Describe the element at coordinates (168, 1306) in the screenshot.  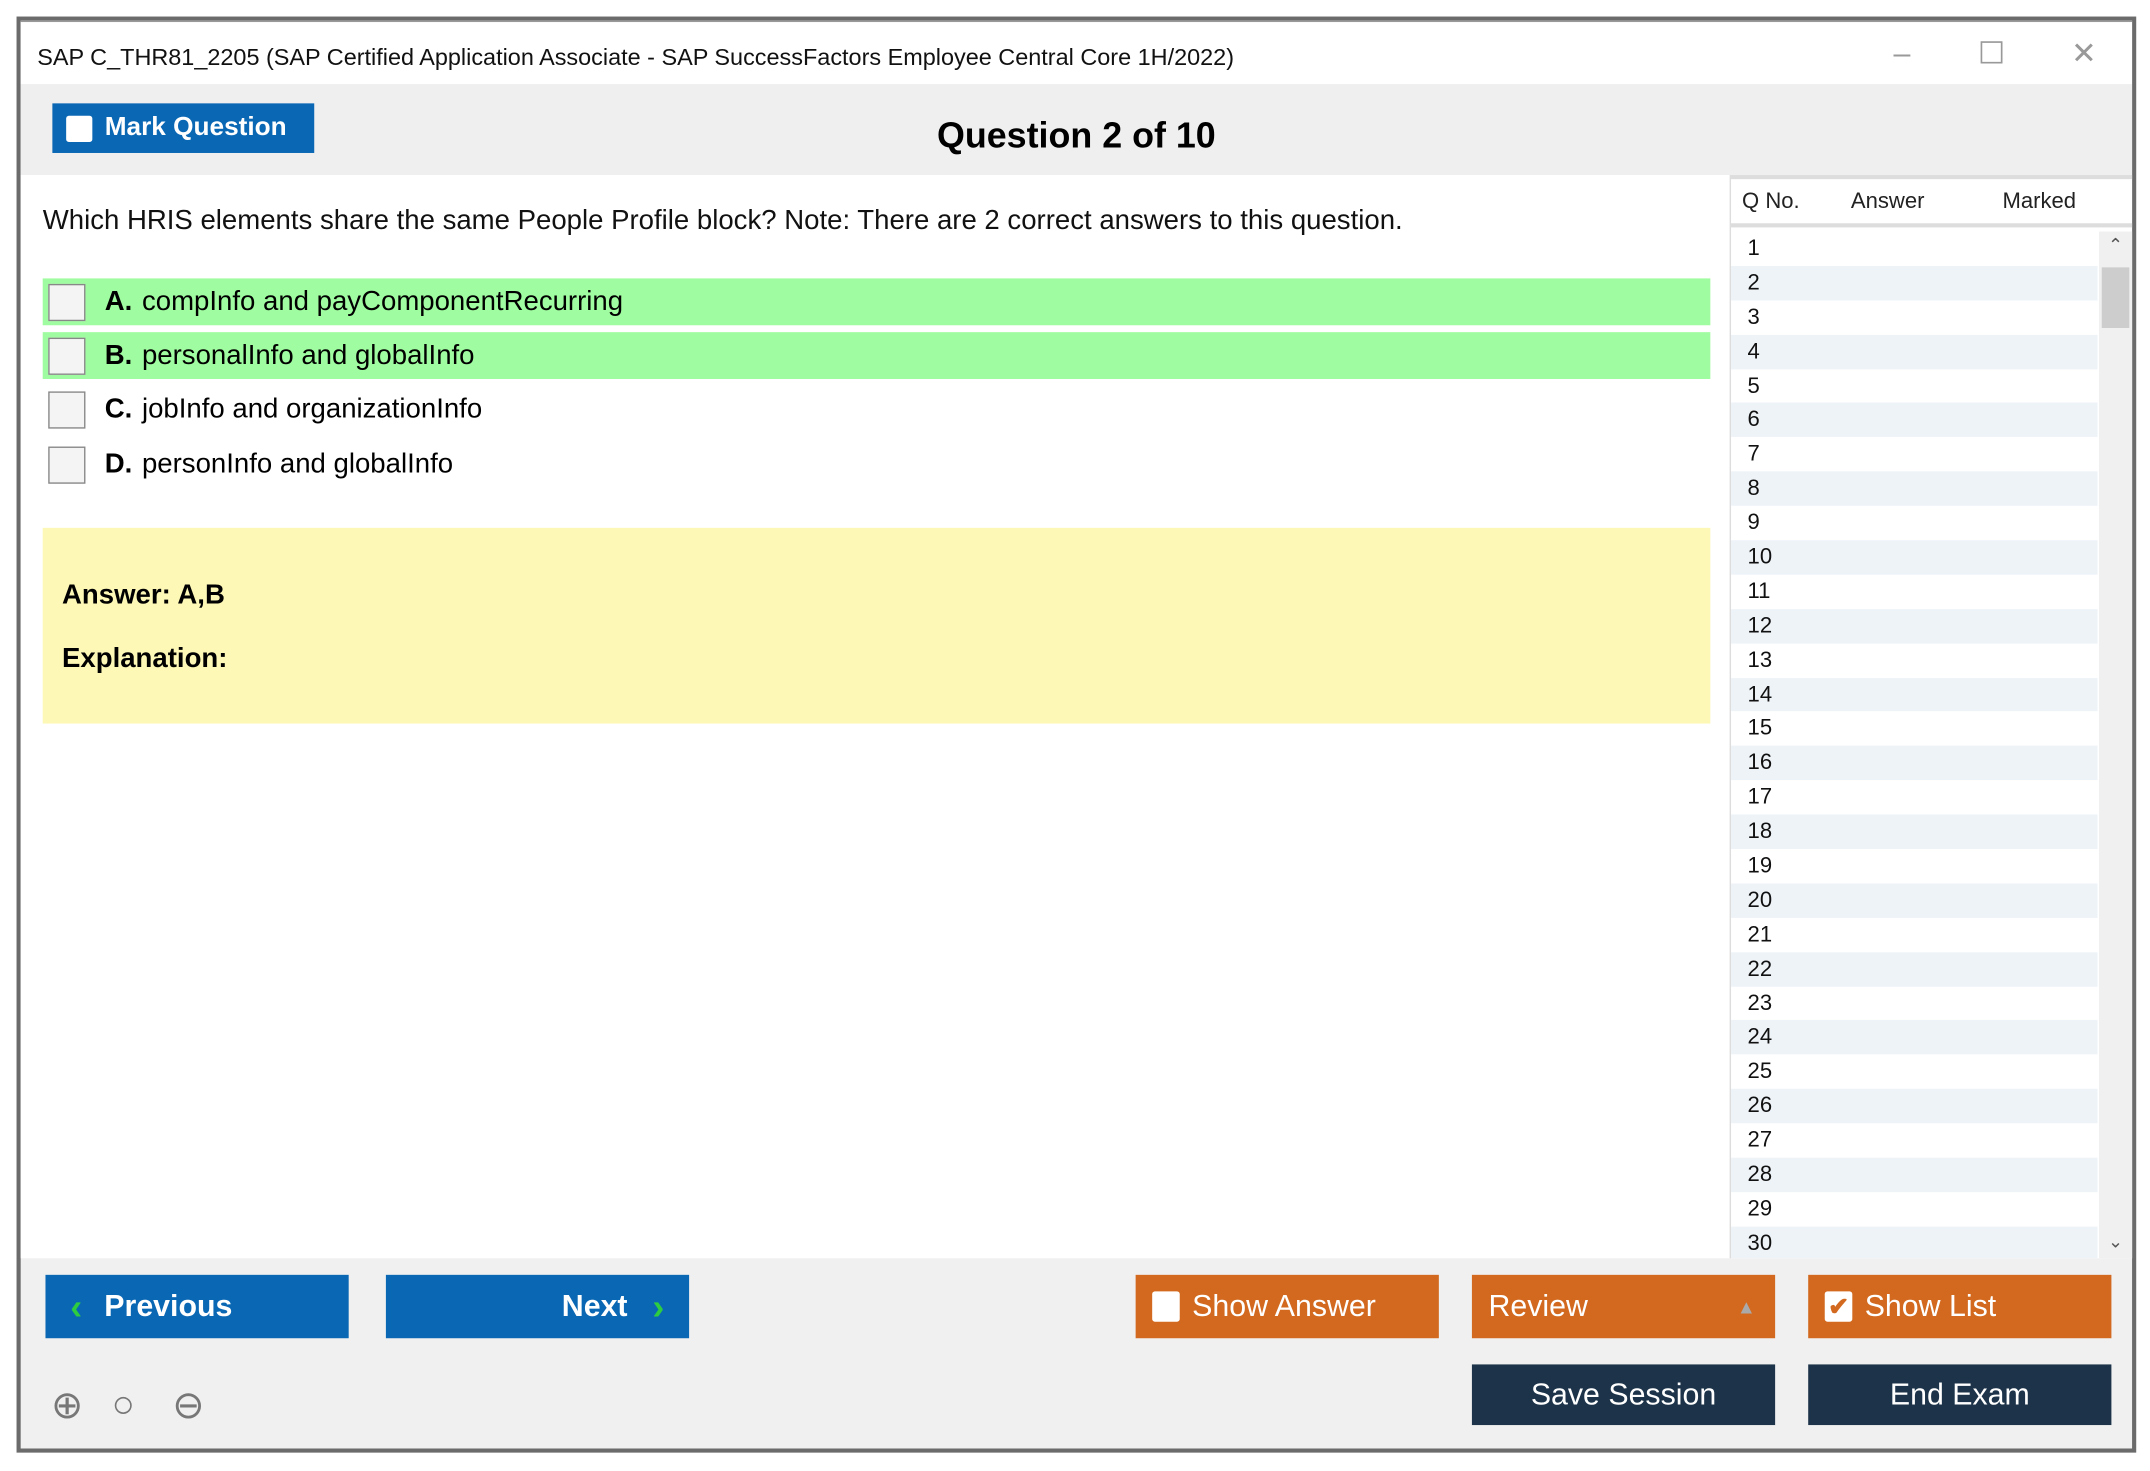
I see `previous-label: Previous` at that location.